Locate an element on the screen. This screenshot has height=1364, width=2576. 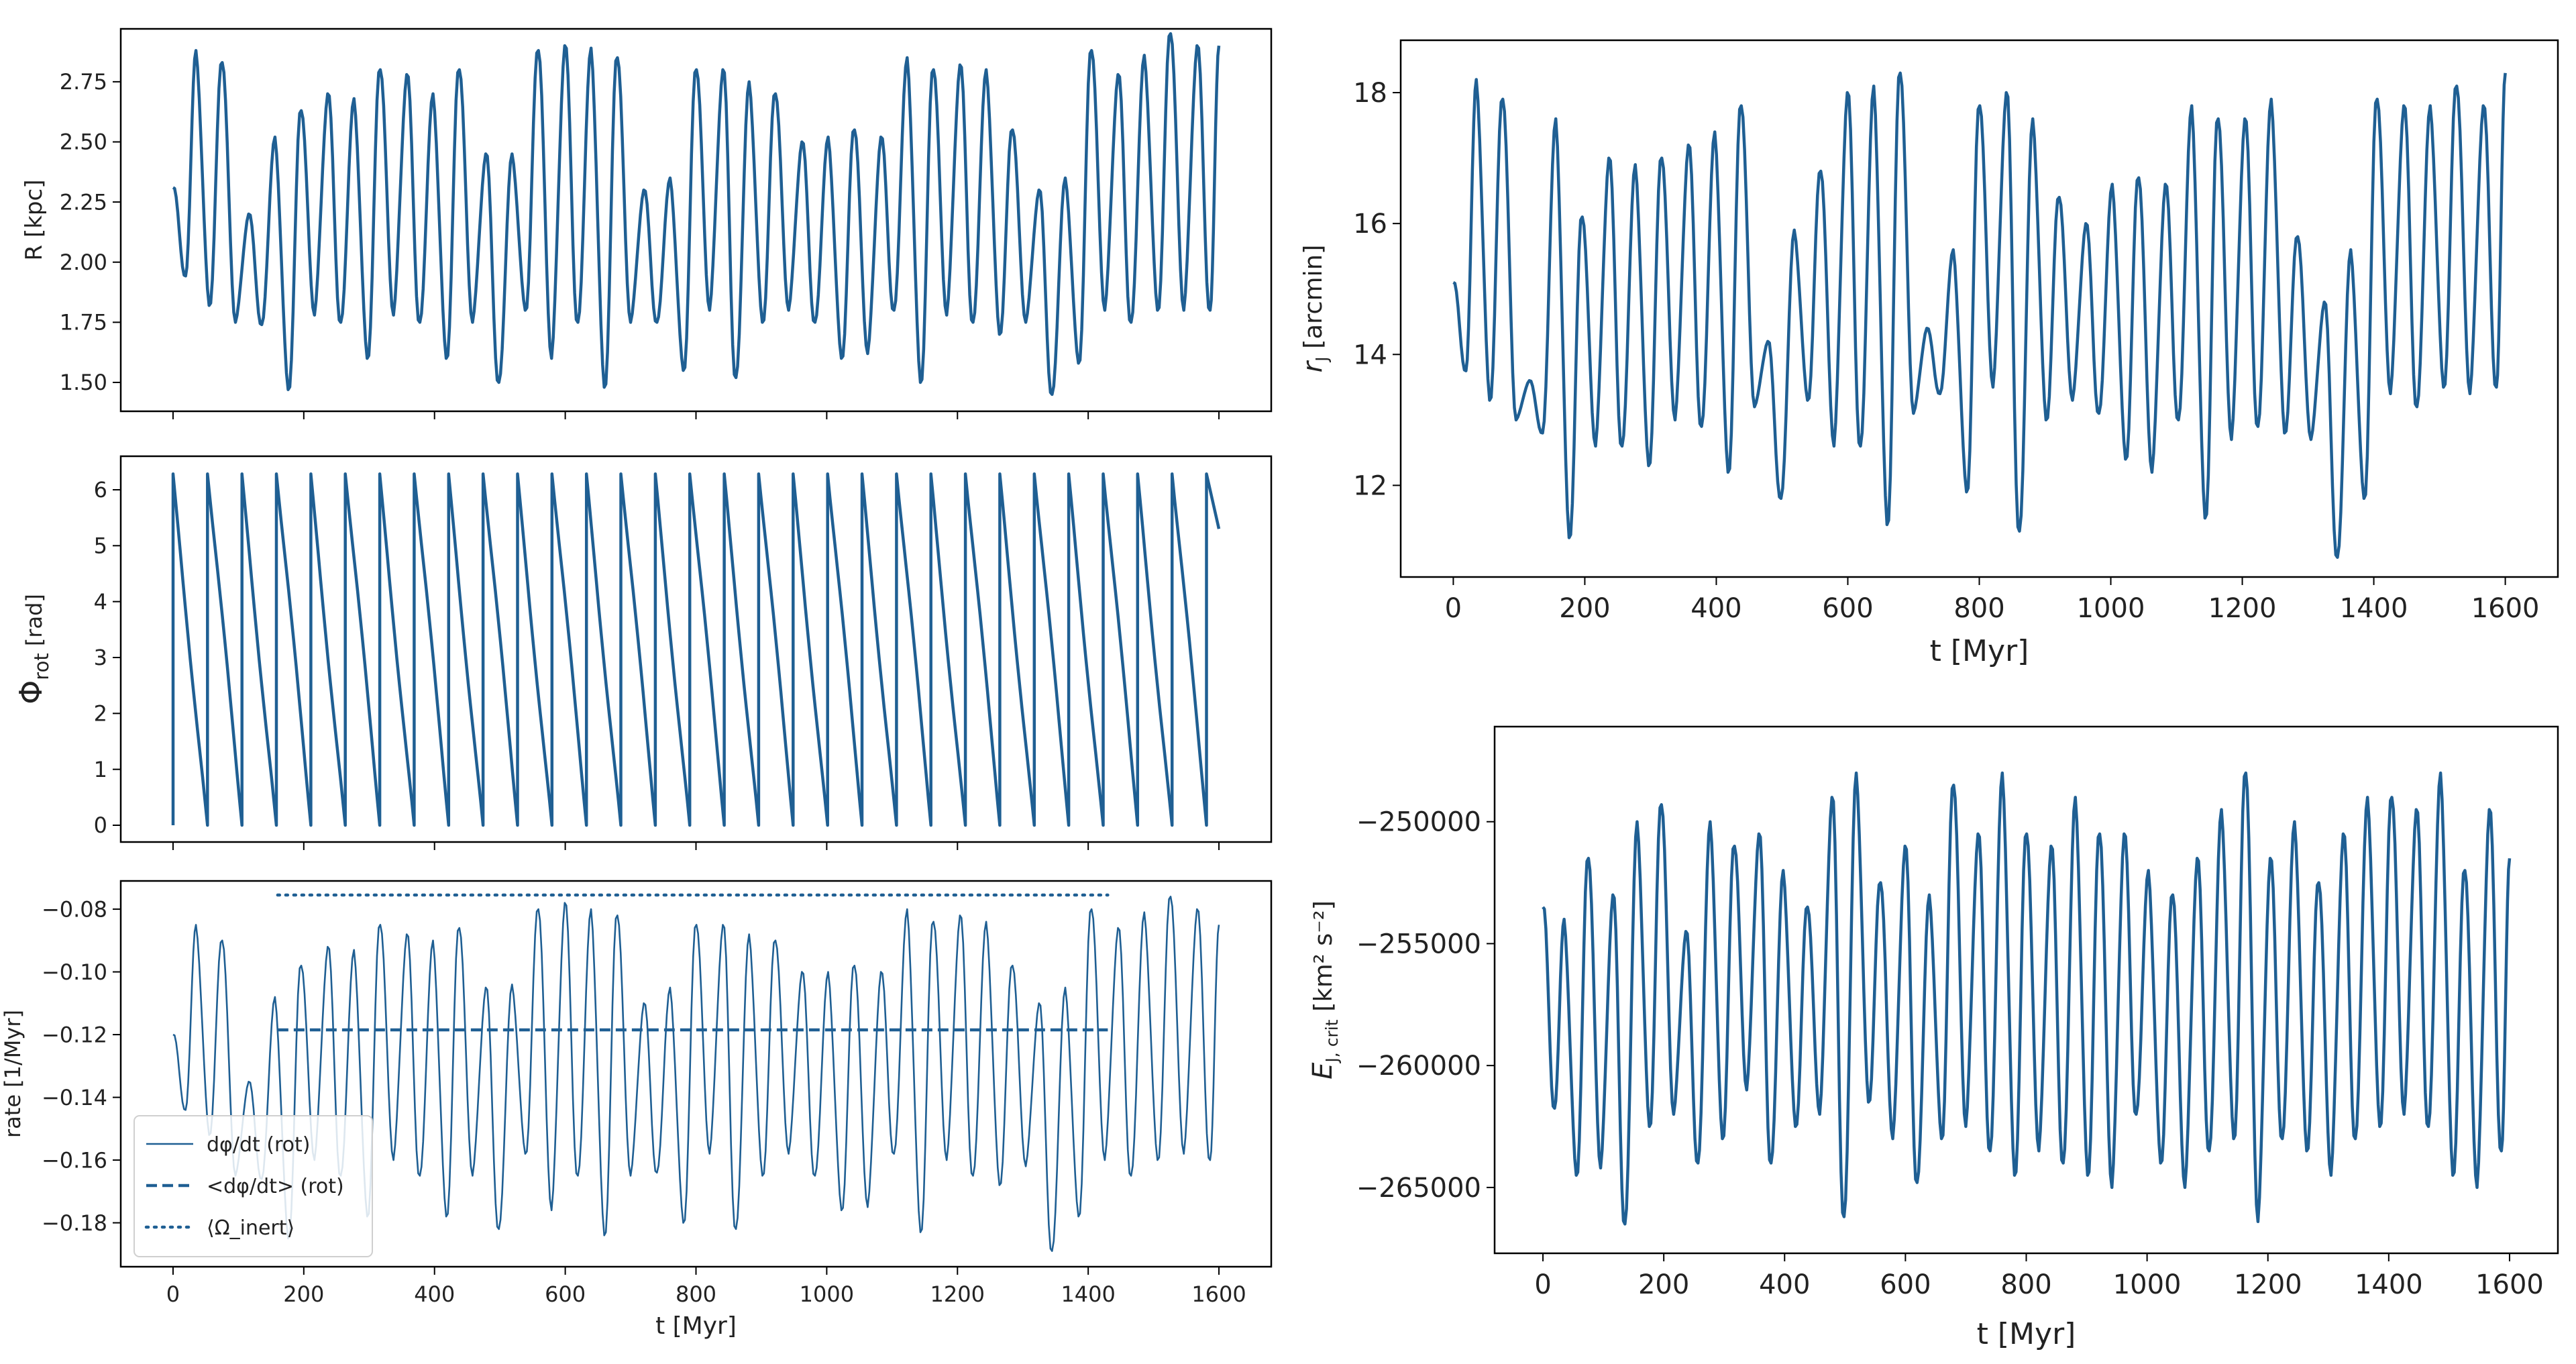
y-tick-label: 2.25 is located at coordinates (83, 202).